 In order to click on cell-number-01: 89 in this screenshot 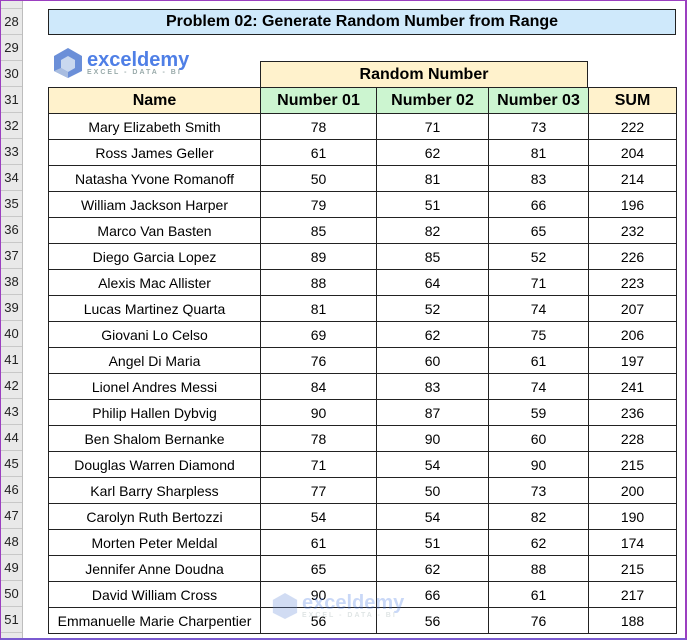, I will do `click(318, 256)`.